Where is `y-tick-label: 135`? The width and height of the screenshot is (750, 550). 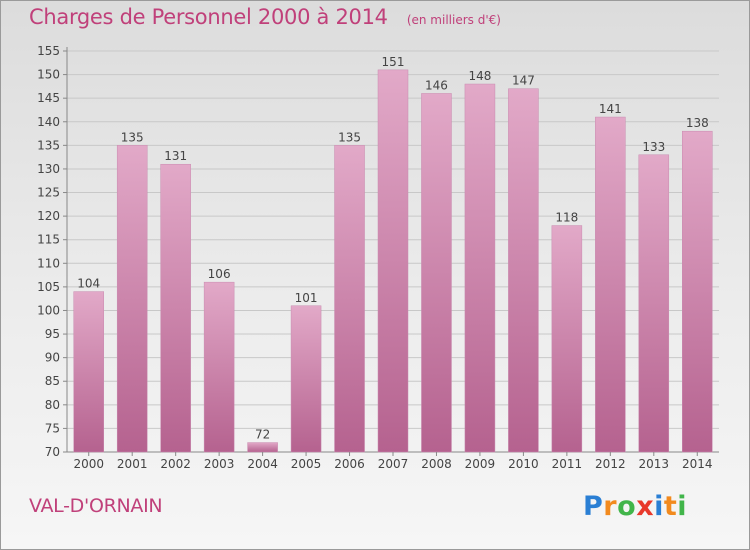
y-tick-label: 135 is located at coordinates (48, 145).